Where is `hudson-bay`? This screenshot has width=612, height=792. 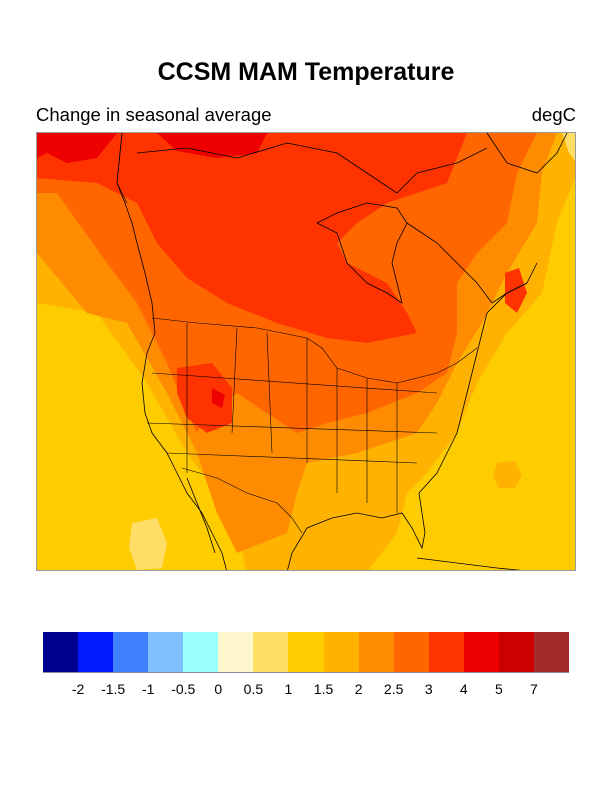
hudson-bay is located at coordinates (362, 253).